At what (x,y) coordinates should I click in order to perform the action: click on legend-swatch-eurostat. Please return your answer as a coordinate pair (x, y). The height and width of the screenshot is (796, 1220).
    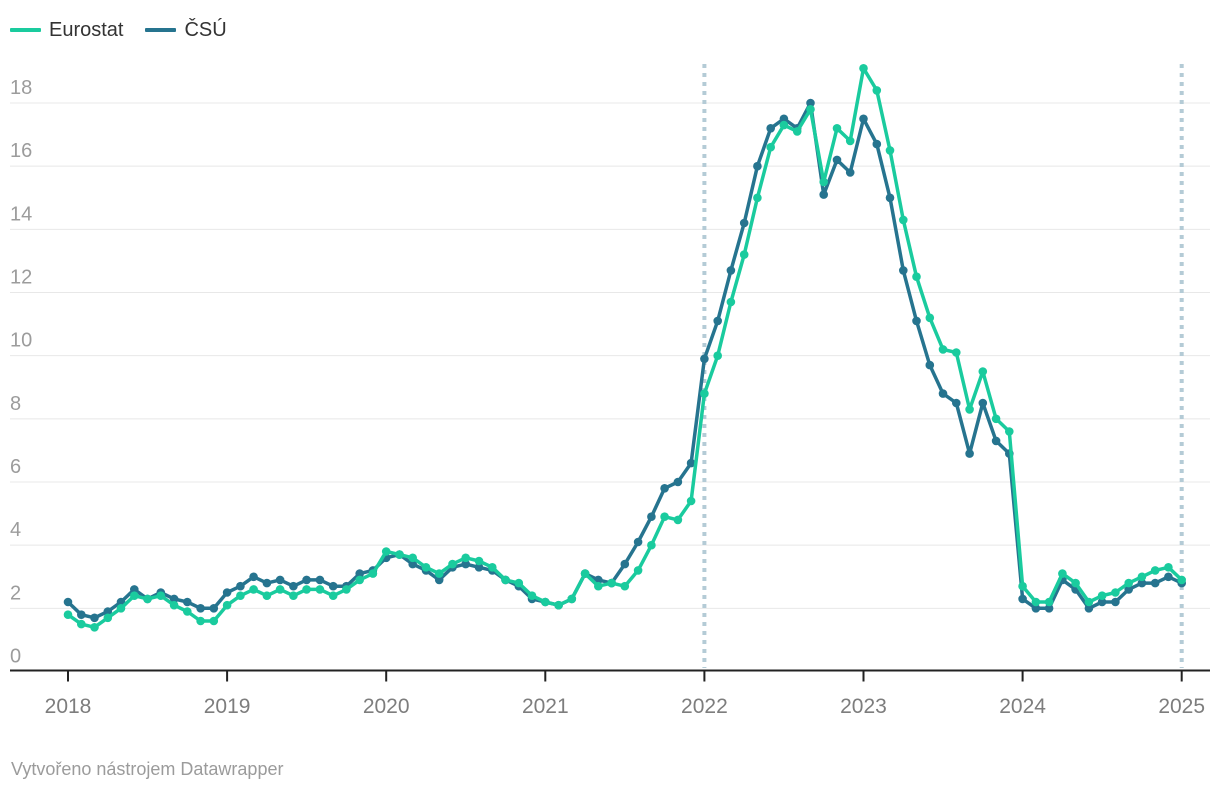
    Looking at the image, I should click on (25, 30).